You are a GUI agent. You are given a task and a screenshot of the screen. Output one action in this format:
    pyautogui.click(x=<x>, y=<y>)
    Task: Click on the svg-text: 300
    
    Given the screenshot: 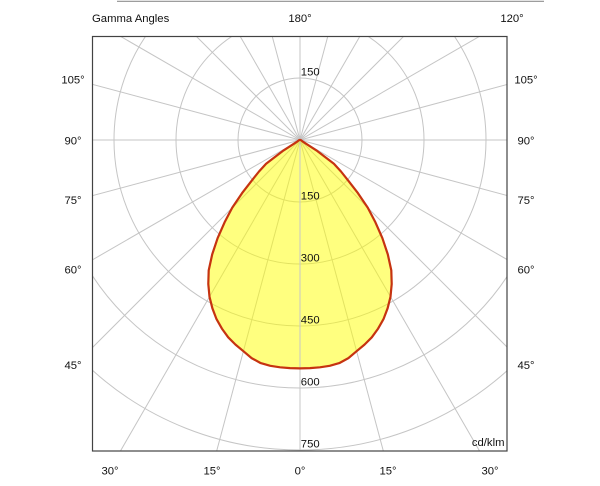 What is the action you would take?
    pyautogui.click(x=310, y=259)
    